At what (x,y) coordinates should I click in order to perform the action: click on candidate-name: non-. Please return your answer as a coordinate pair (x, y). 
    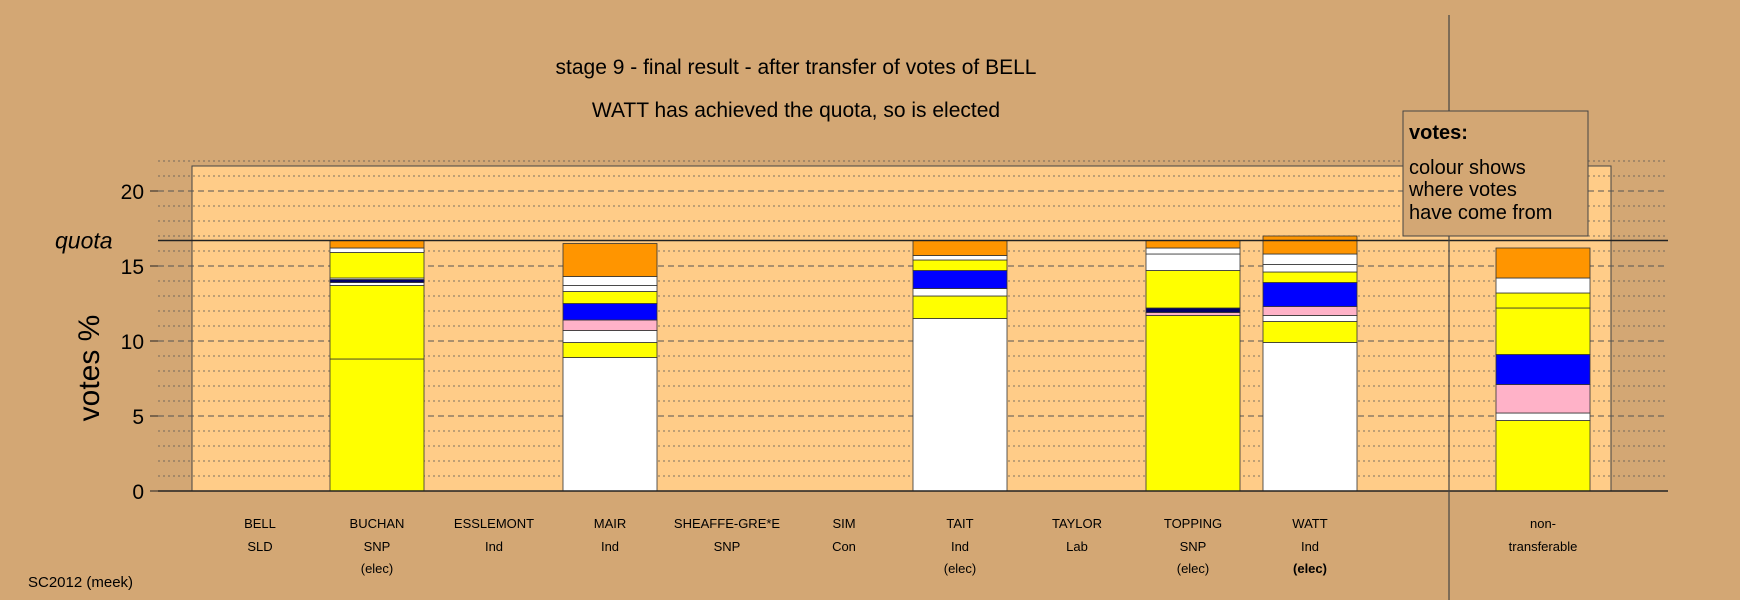
    Looking at the image, I should click on (1543, 523).